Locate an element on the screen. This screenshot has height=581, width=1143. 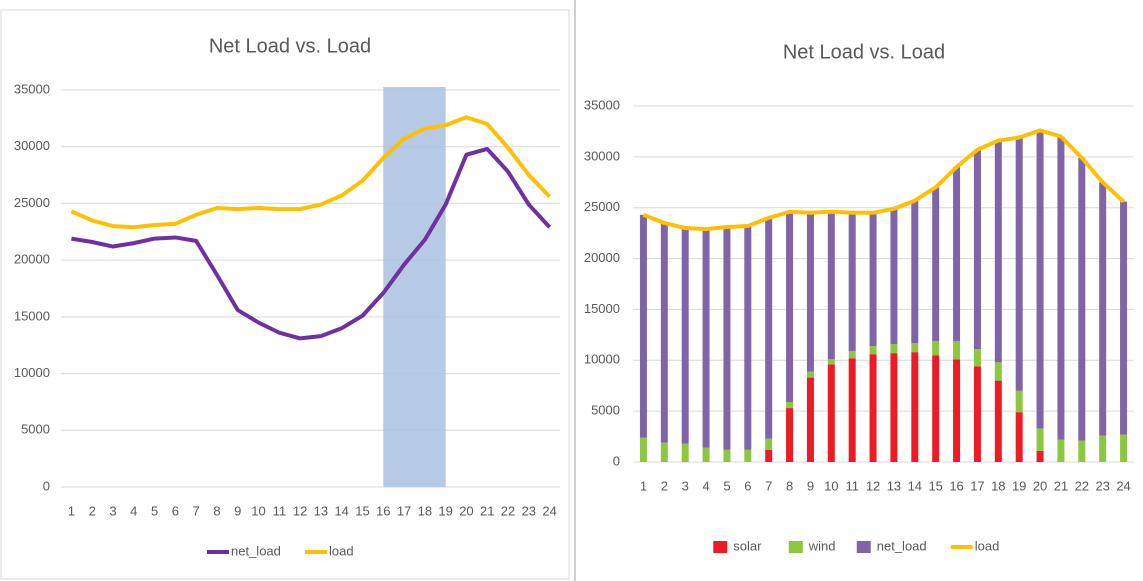
y-tick-label: 25000 is located at coordinates (602, 206).